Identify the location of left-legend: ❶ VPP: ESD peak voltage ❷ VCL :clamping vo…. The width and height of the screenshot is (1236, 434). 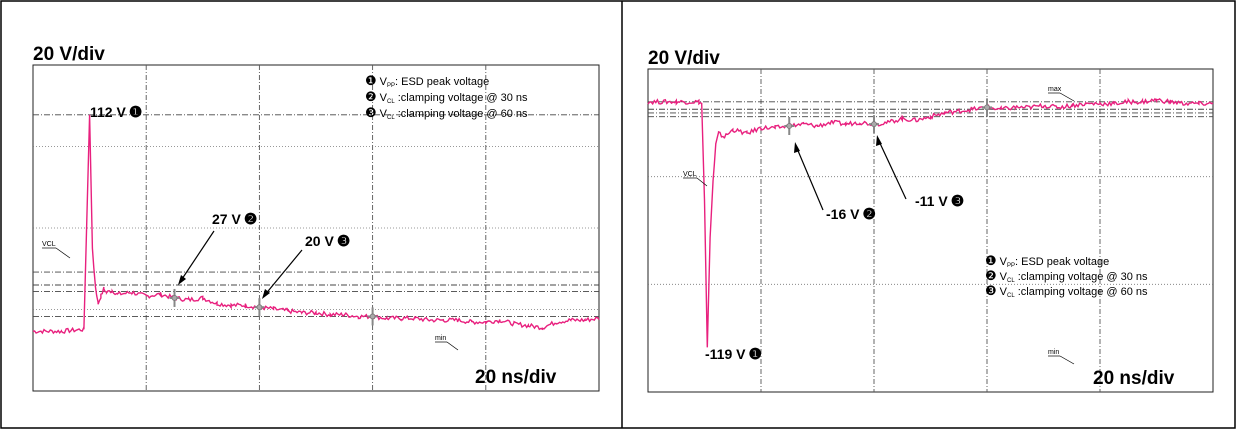
(446, 97).